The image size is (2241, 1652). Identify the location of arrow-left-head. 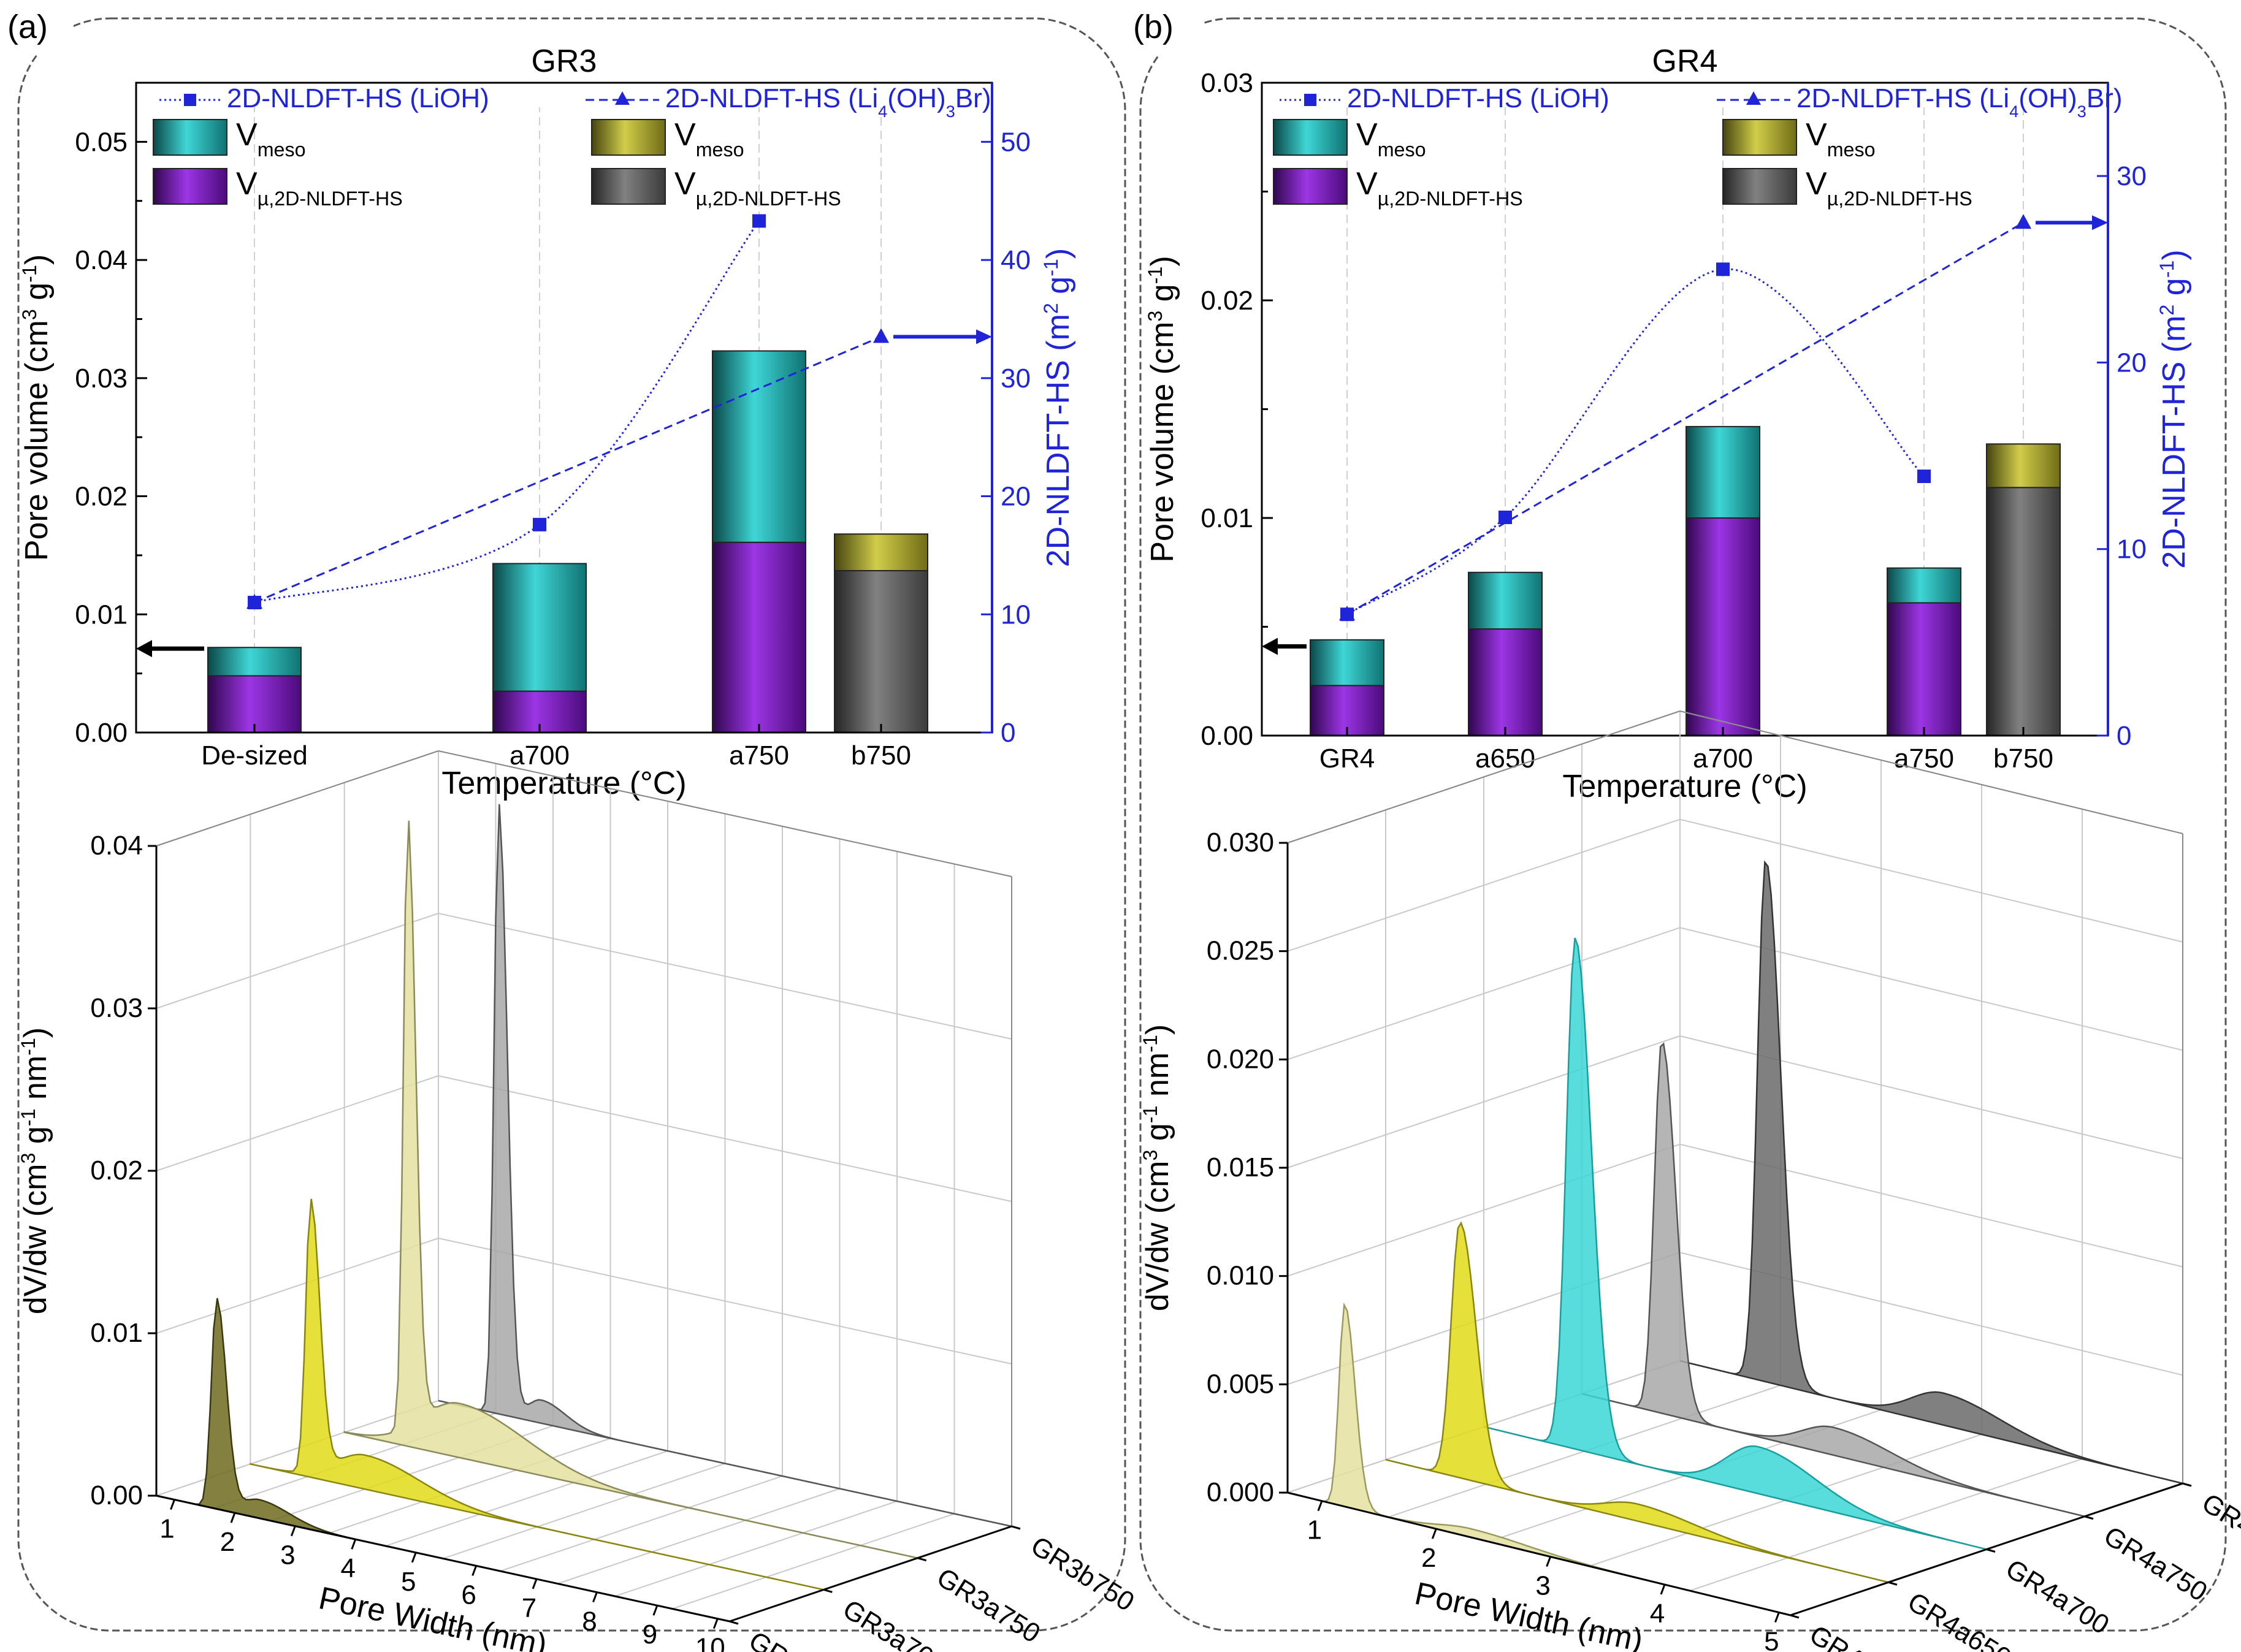
(1270, 646).